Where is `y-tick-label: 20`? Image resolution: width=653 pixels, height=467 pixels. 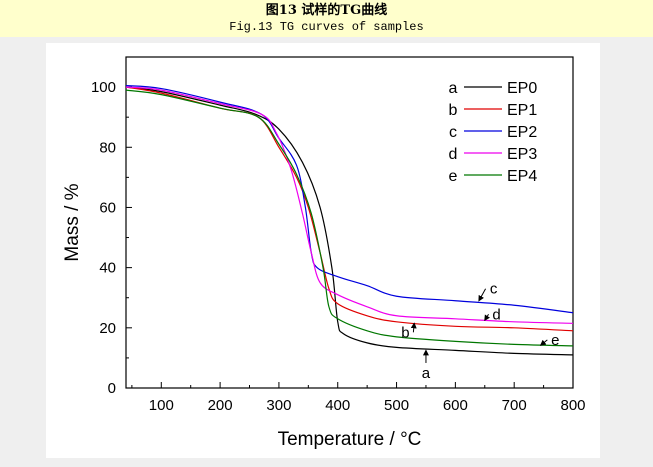 y-tick-label: 20 is located at coordinates (107, 328).